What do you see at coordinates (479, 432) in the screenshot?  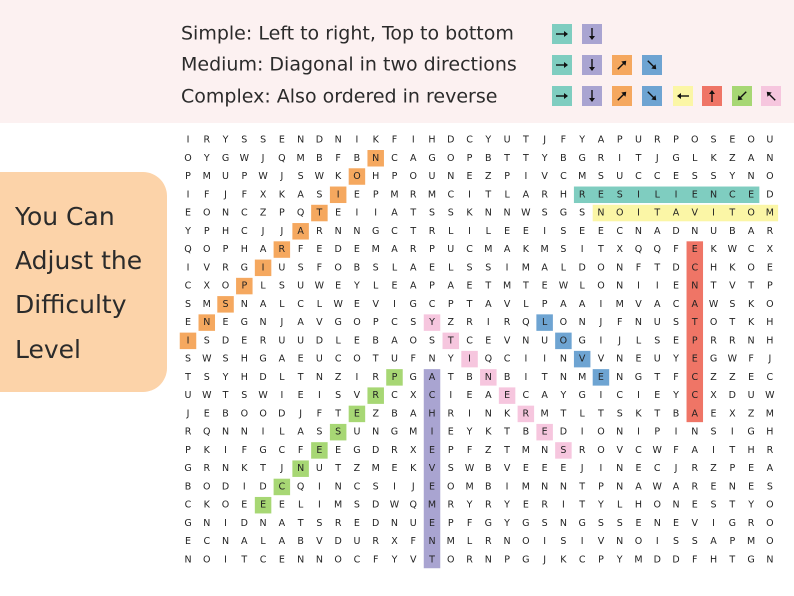 I see `grid-row: RQNNILASSUNGMIEYKTBEDIONIPINSIGH` at bounding box center [479, 432].